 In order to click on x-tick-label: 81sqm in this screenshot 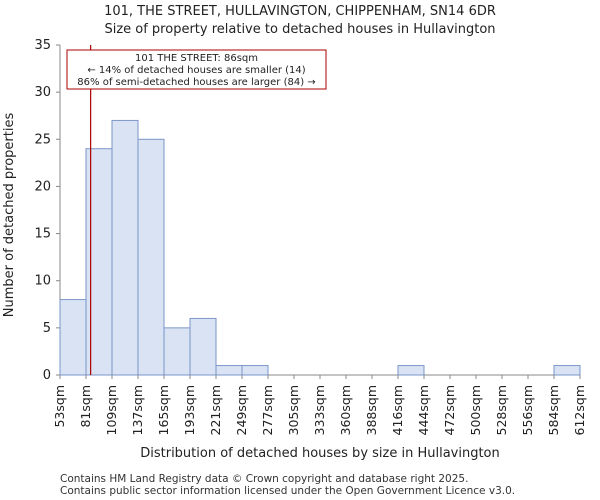, I will do `click(85, 406)`.